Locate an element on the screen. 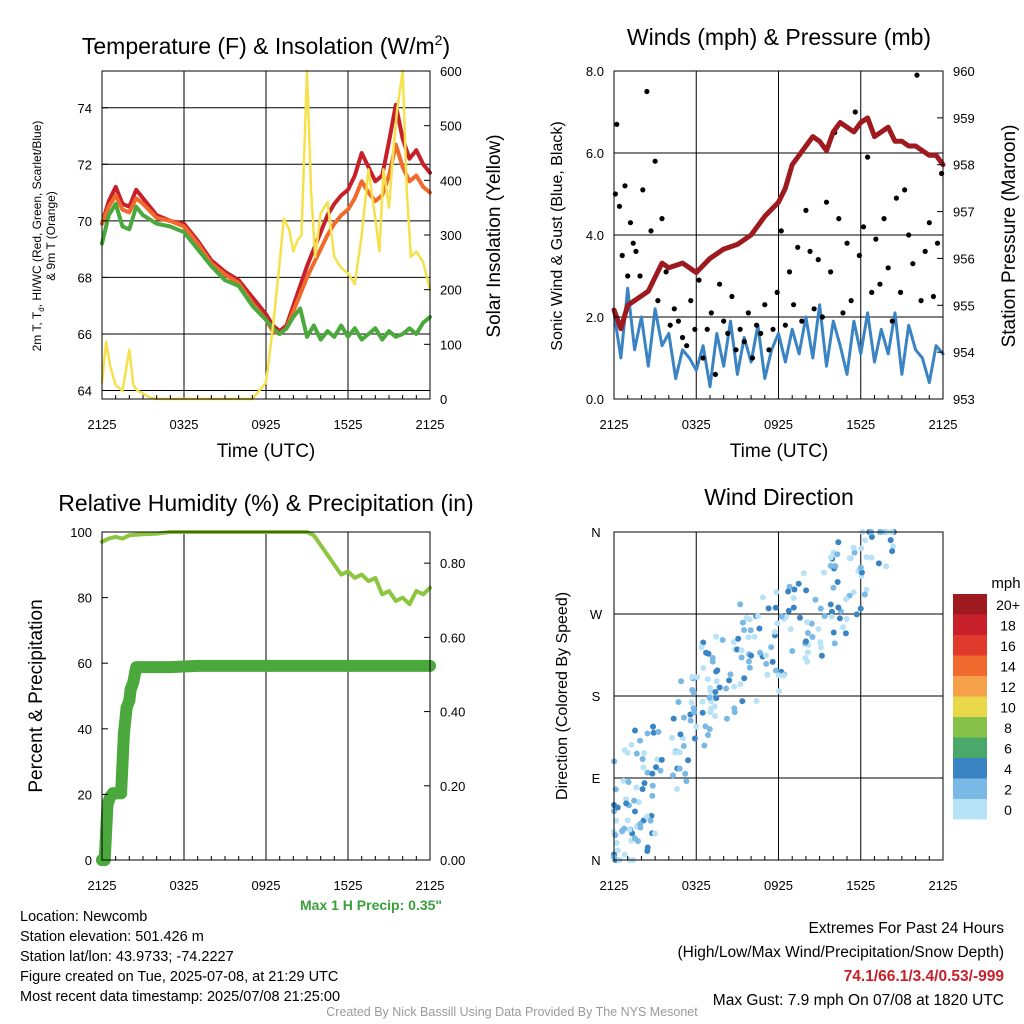 The image size is (1024, 1024). dir-plot-area is located at coordinates (754, 696).